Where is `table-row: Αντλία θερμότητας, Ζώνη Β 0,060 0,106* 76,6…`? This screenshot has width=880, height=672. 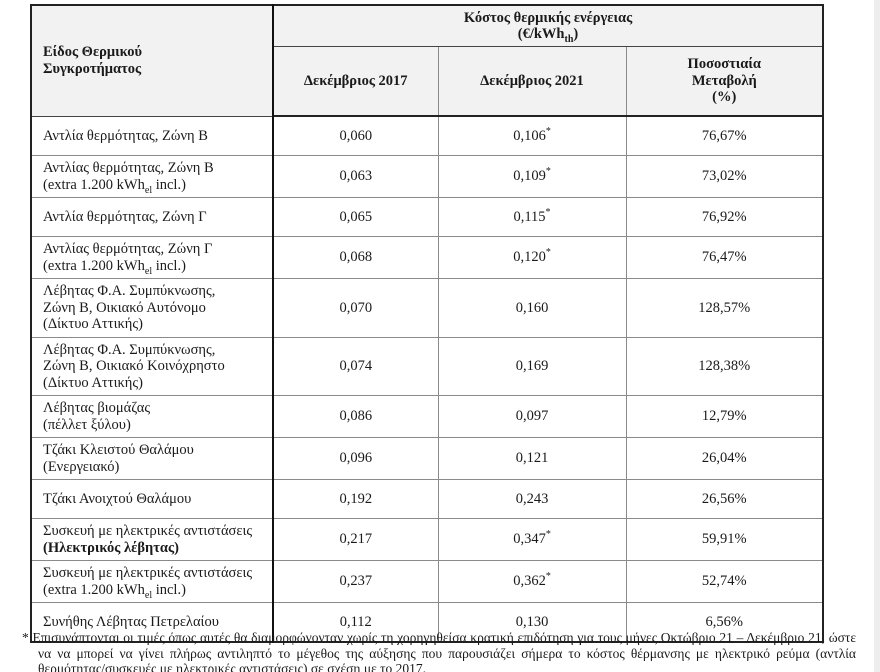 table-row: Αντλία θερμότητας, Ζώνη Β 0,060 0,106* 76,6… is located at coordinates (427, 135).